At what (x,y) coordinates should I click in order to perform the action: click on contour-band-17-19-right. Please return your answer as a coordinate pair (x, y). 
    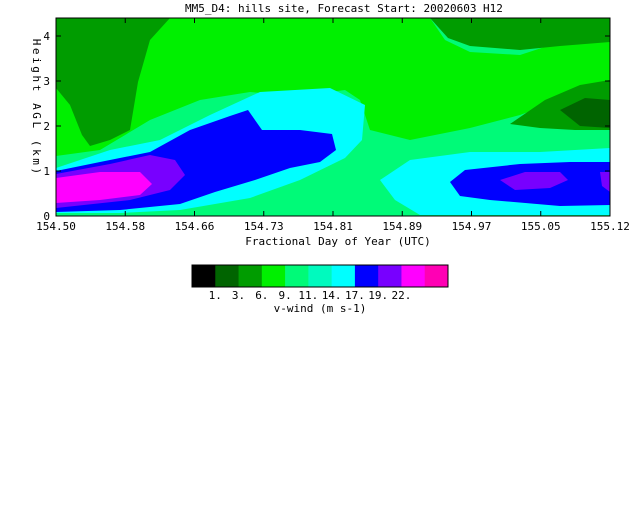
    Looking at the image, I should click on (534, 181).